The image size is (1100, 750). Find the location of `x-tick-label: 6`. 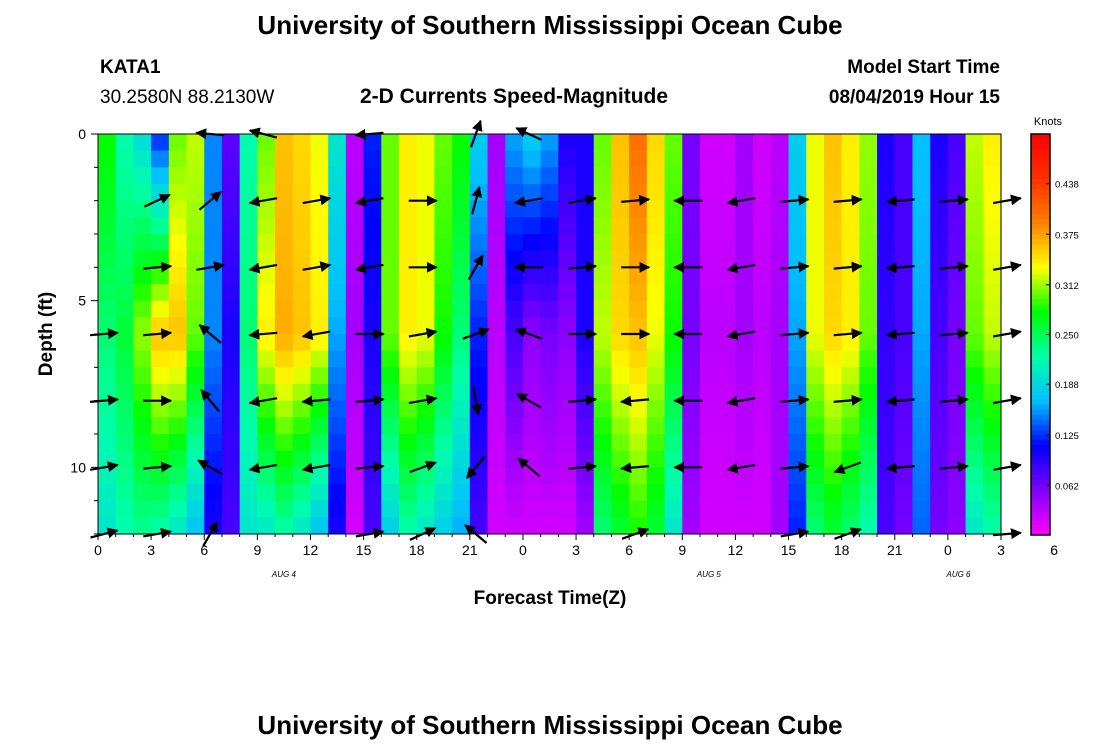

x-tick-label: 6 is located at coordinates (1054, 550).